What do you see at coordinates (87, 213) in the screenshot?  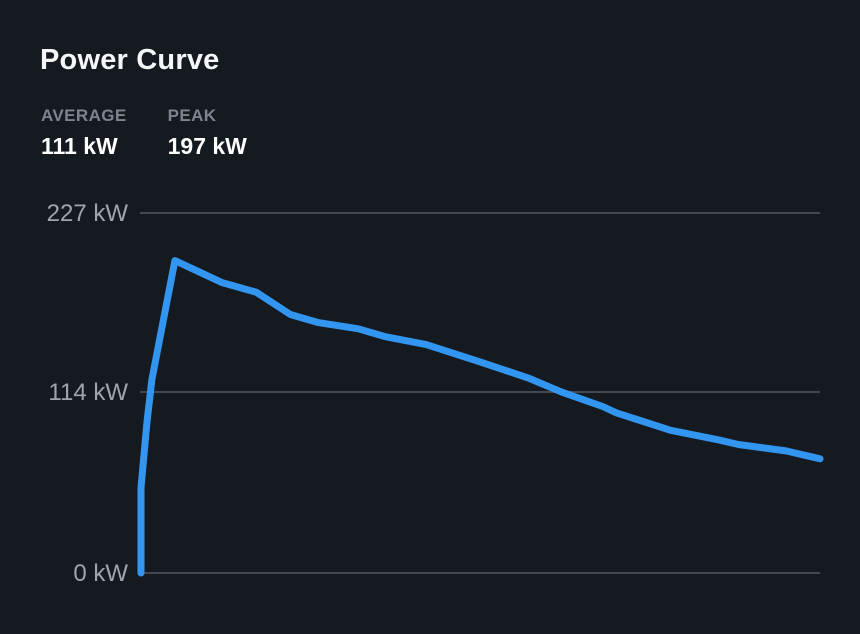 I see `y-tick-label-227: 227 kW` at bounding box center [87, 213].